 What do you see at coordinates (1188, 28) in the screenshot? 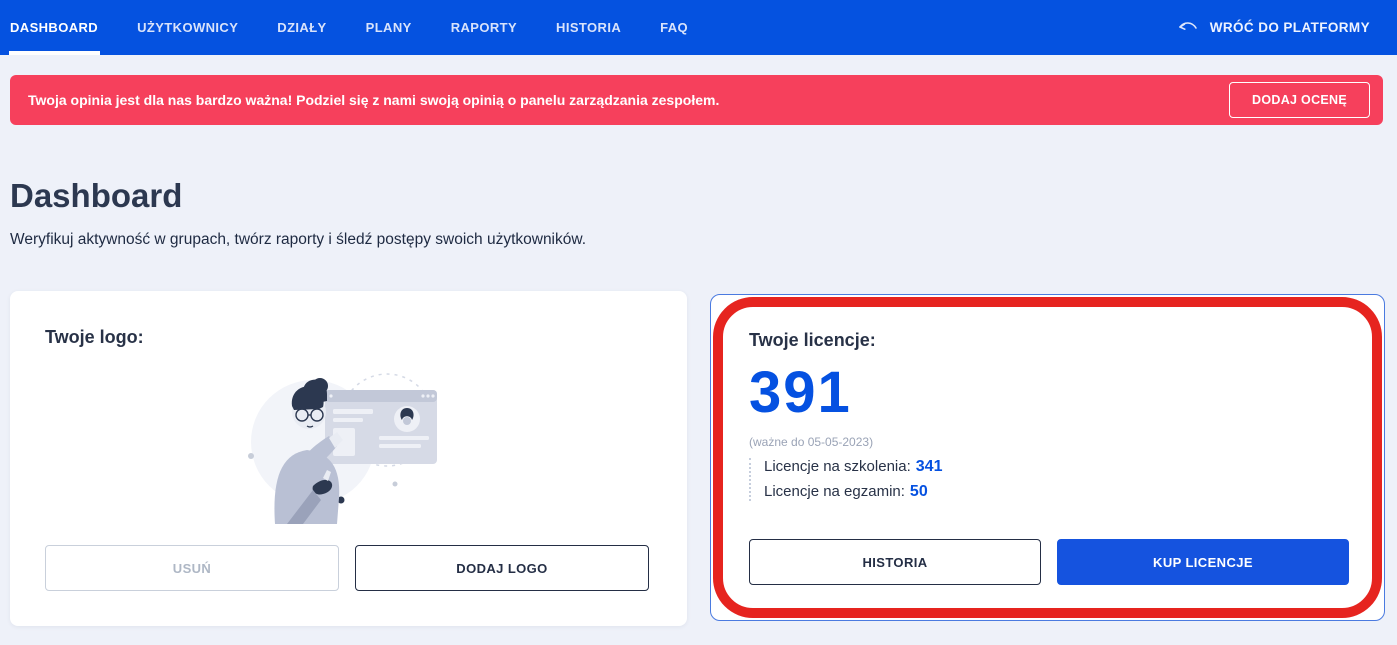
I see `back-arrow-icon` at bounding box center [1188, 28].